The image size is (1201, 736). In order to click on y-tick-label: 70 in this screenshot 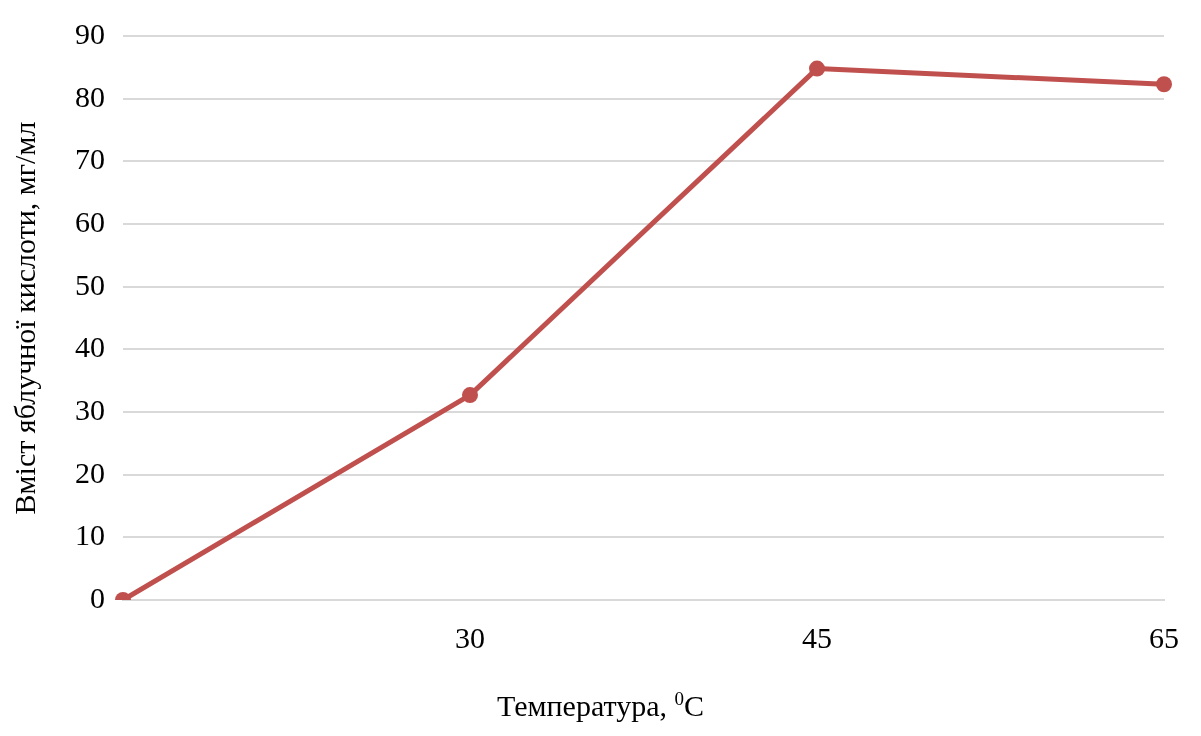, I will do `click(90, 159)`.